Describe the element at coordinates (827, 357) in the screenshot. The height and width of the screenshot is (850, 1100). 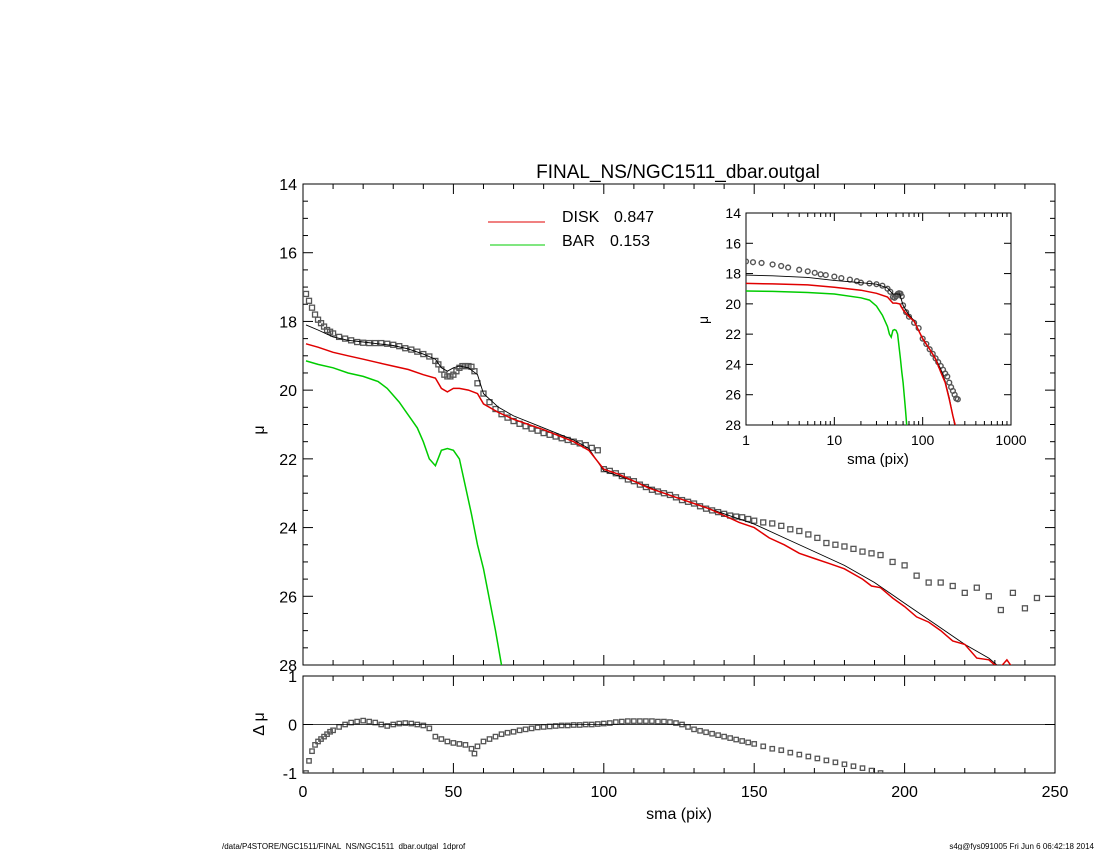
I see `inset-bar-line` at that location.